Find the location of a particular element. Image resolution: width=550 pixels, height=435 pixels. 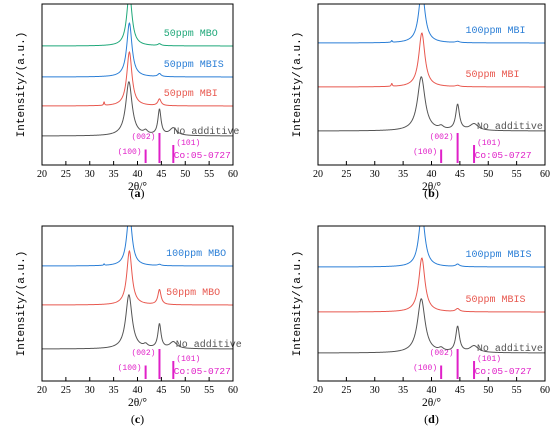

series-label: 100ppm MBO is located at coordinates (196, 254).